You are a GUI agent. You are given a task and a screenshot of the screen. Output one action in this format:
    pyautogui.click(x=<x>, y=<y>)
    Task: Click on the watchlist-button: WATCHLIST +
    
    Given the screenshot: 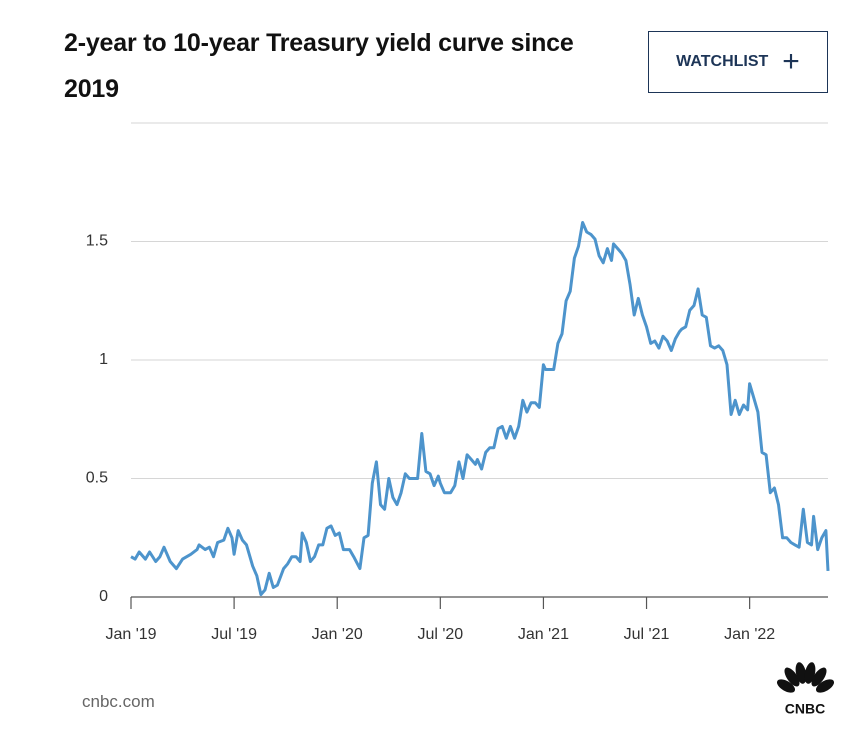 What is the action you would take?
    pyautogui.click(x=738, y=62)
    